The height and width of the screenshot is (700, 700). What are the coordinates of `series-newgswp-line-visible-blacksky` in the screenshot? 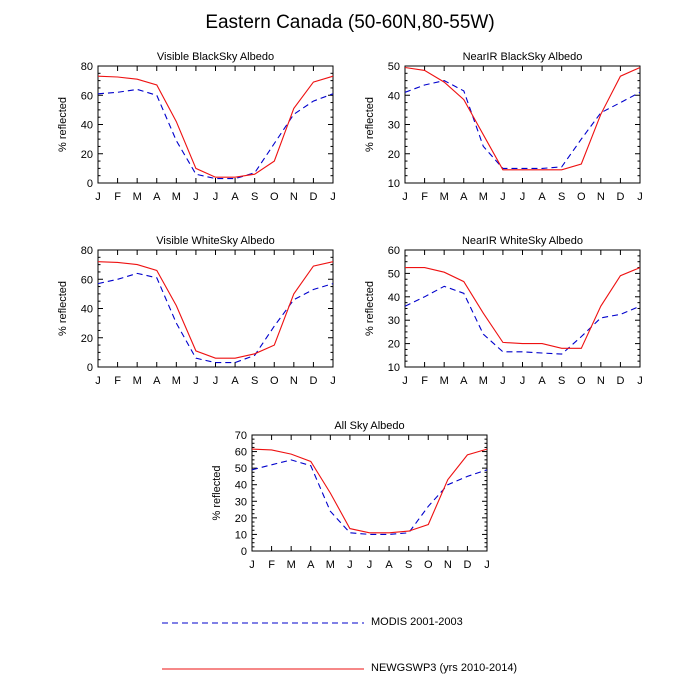 It's located at (215, 126).